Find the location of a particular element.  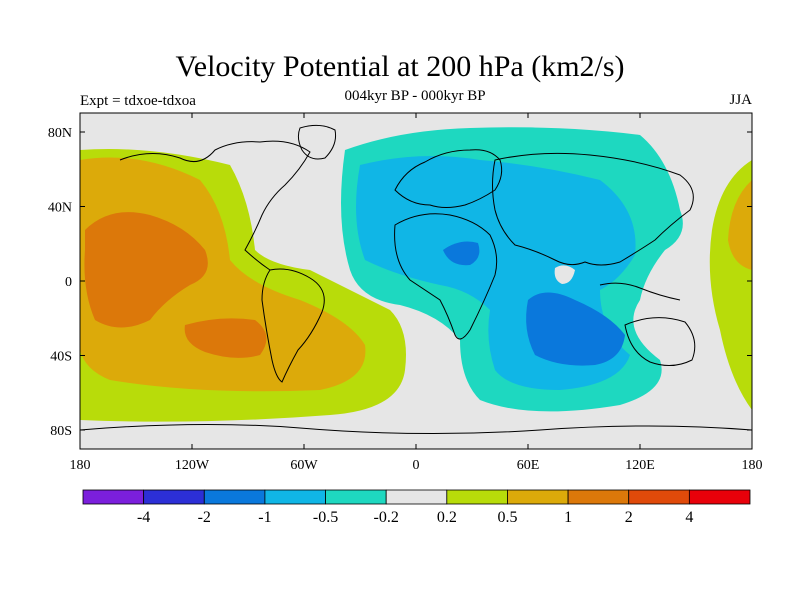

coast-europe is located at coordinates (448, 178).